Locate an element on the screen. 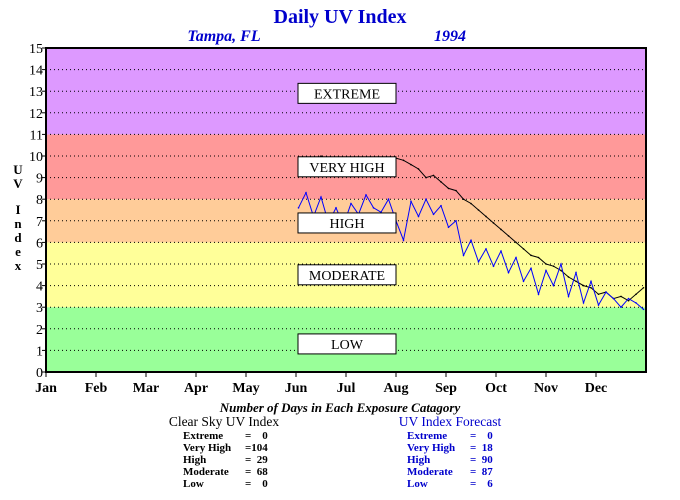 The height and width of the screenshot is (500, 680). y-tick-label: 9 is located at coordinates (39, 179).